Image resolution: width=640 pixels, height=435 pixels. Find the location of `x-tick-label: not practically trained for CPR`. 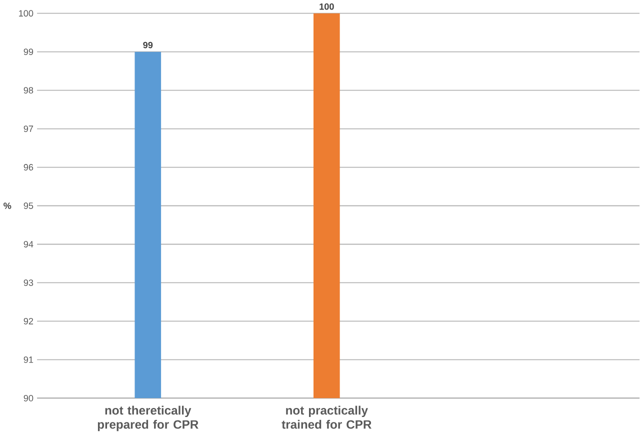

x-tick-label: not practically trained for CPR is located at coordinates (327, 418).